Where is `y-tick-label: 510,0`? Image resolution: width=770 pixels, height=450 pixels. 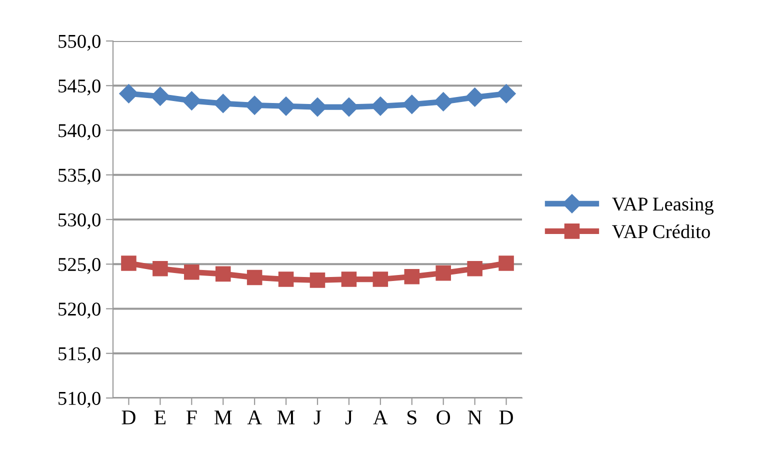
y-tick-label: 510,0 is located at coordinates (79, 400).